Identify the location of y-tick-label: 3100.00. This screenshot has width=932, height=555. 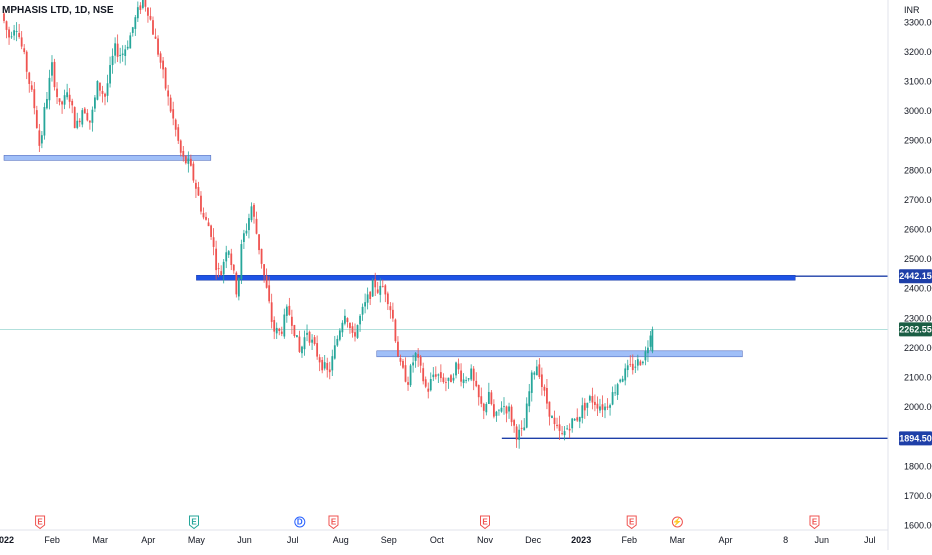
(918, 82).